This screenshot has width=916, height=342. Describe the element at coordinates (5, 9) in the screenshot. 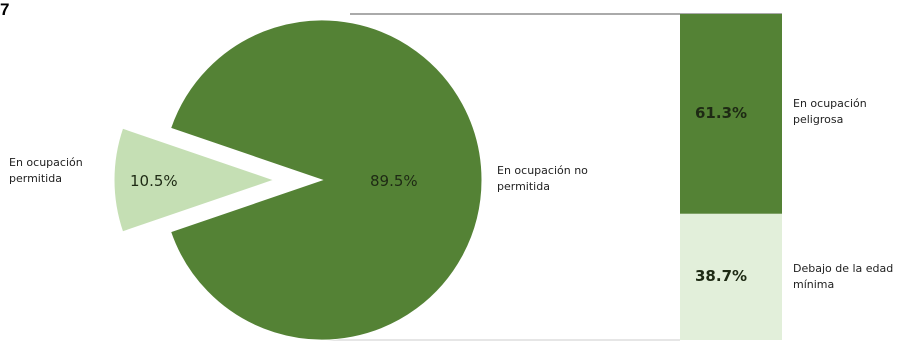

I see `figure-number: 7` at that location.